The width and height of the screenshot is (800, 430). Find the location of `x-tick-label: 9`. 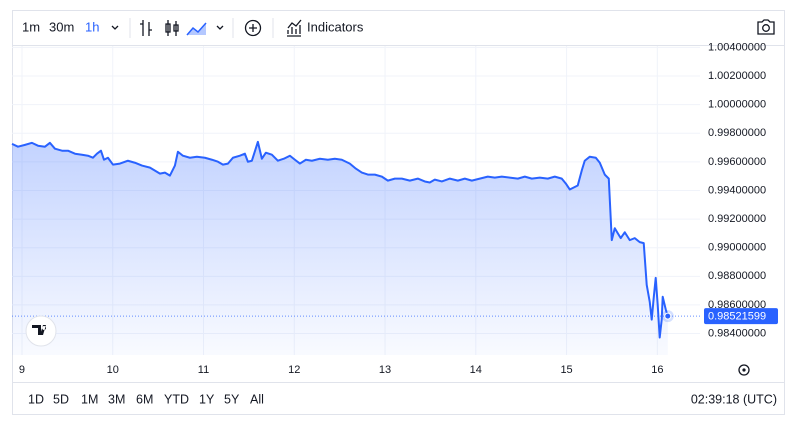

x-tick-label: 9 is located at coordinates (22, 370).